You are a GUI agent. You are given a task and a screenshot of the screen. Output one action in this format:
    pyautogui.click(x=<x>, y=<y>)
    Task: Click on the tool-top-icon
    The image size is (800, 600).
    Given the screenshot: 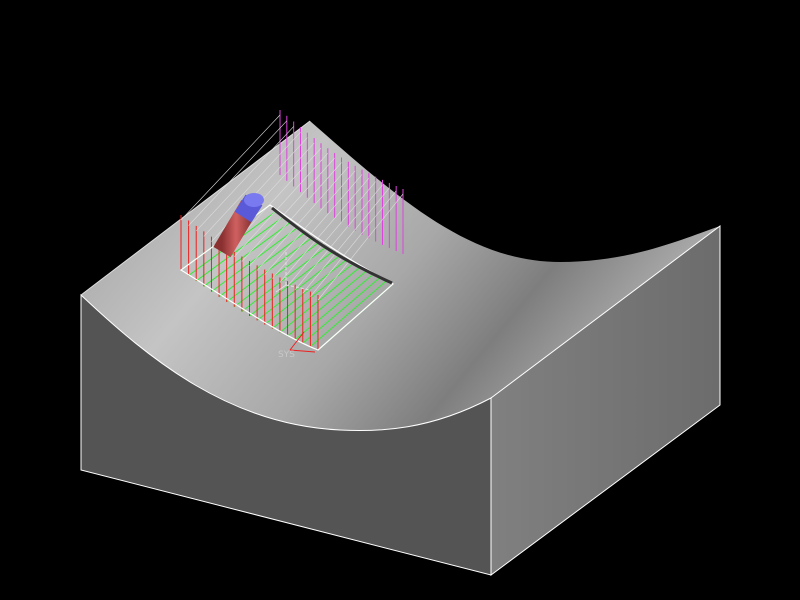 What is the action you would take?
    pyautogui.click(x=254, y=200)
    